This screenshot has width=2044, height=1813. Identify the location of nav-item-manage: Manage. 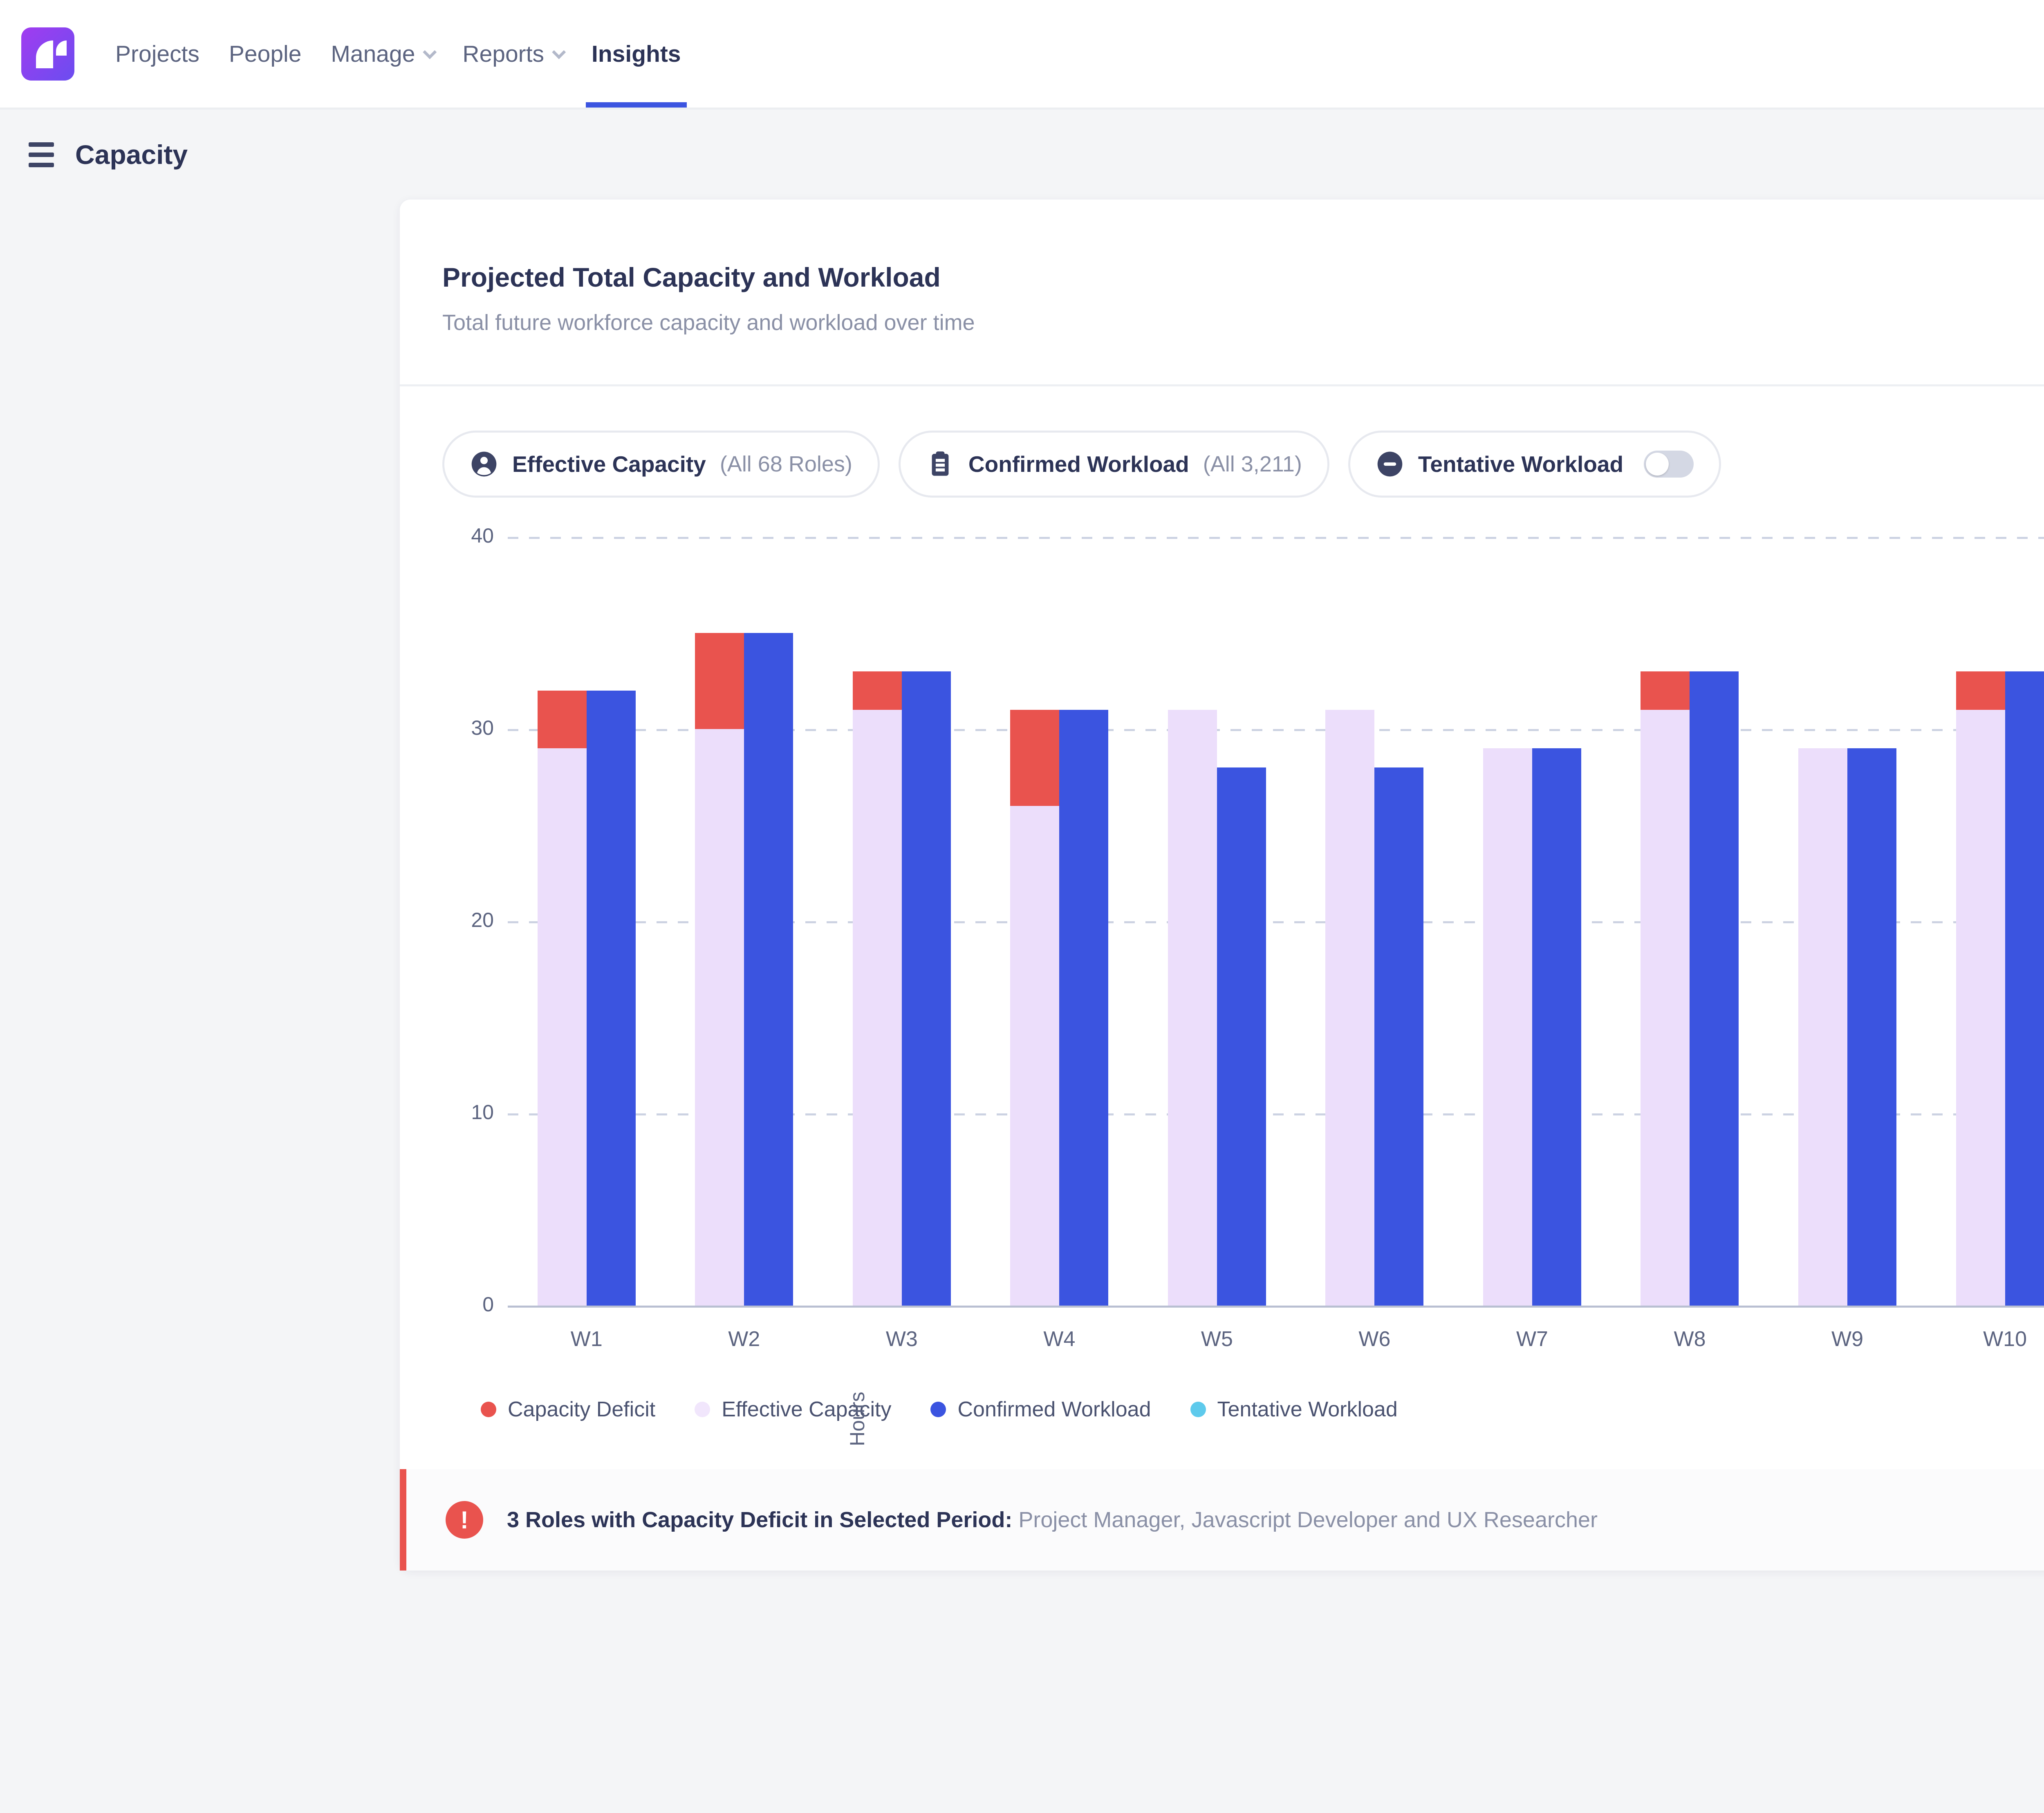
(382, 54).